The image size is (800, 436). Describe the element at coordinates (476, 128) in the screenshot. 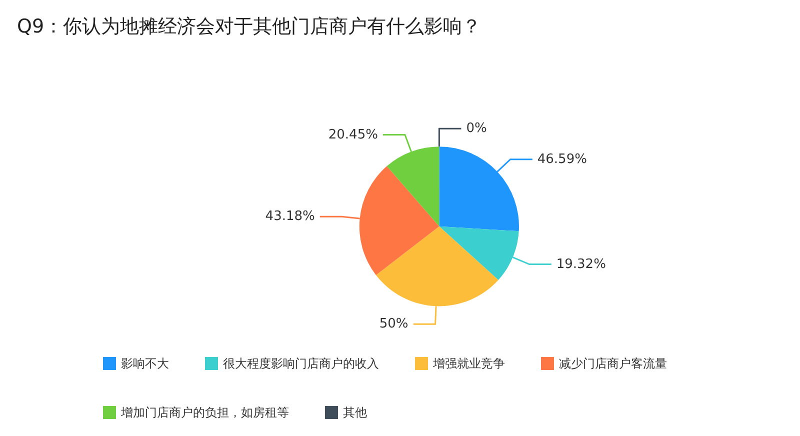

I see `text: 0%` at that location.